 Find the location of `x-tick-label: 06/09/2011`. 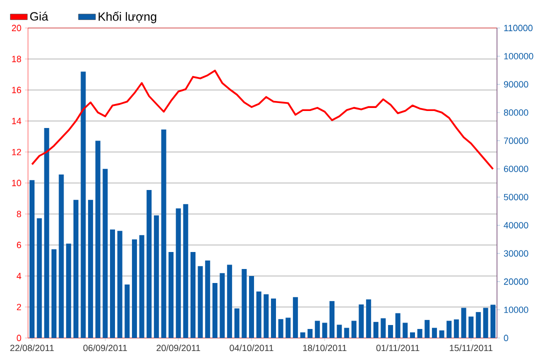

x-tick-label: 06/09/2011 is located at coordinates (105, 348).